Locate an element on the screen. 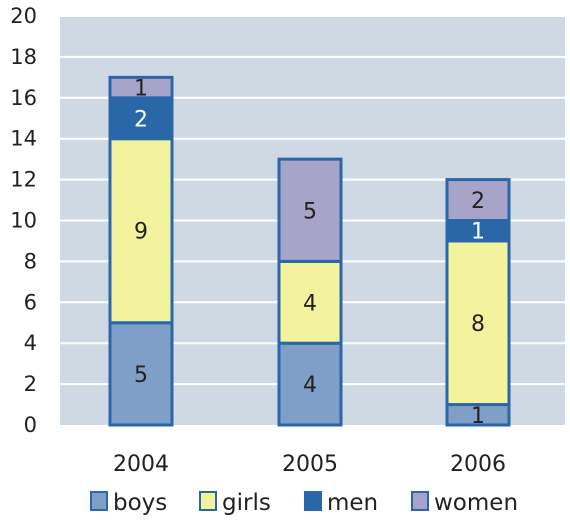 This screenshot has height=525, width=570. bar-segment-women-2006 is located at coordinates (478, 200).